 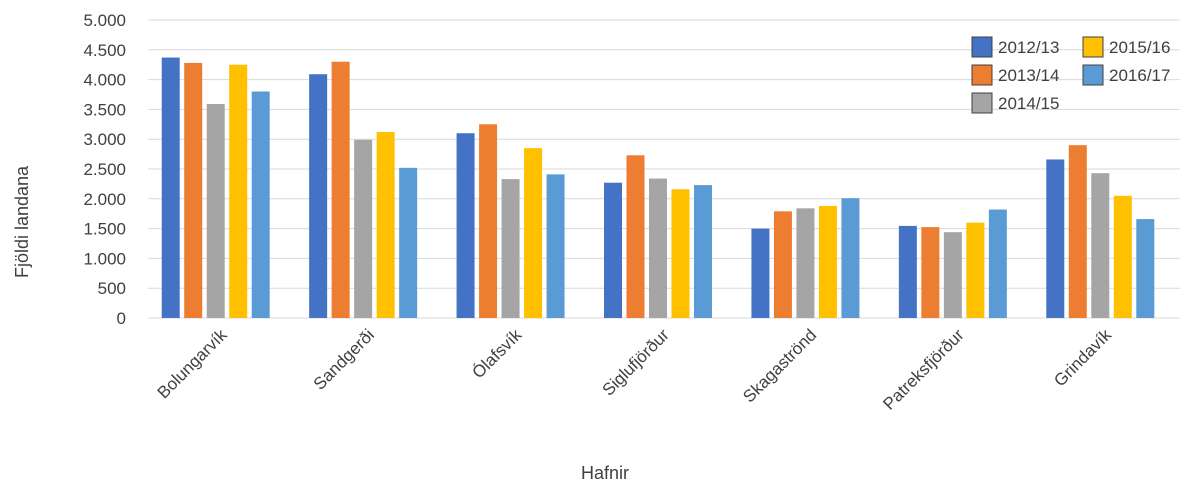 I want to click on y-axis-title: Fjöldi landana, so click(x=22, y=221).